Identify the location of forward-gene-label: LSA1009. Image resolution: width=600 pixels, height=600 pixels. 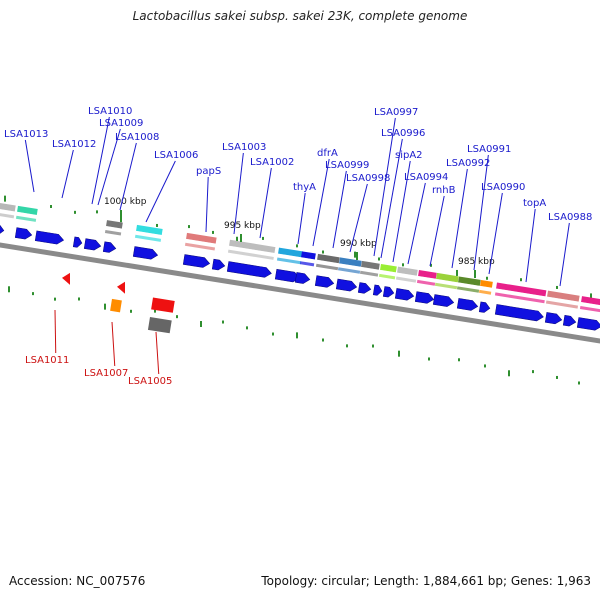
(121, 123).